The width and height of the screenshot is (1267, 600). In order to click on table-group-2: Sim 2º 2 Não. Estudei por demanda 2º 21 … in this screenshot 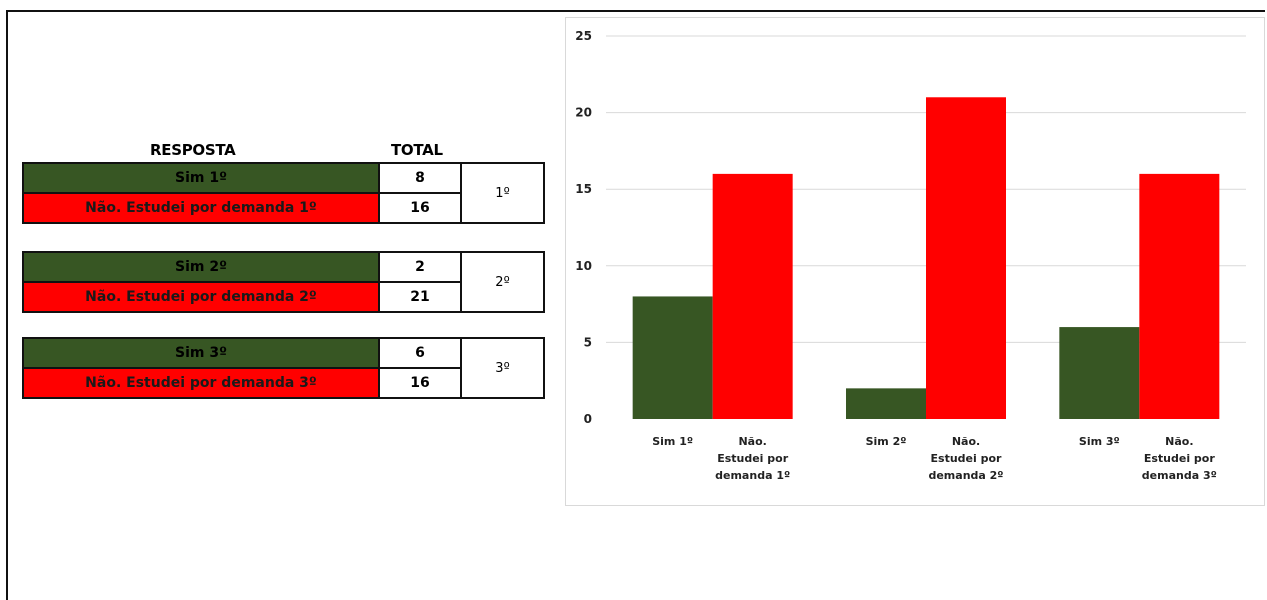, I will do `click(283, 283)`.